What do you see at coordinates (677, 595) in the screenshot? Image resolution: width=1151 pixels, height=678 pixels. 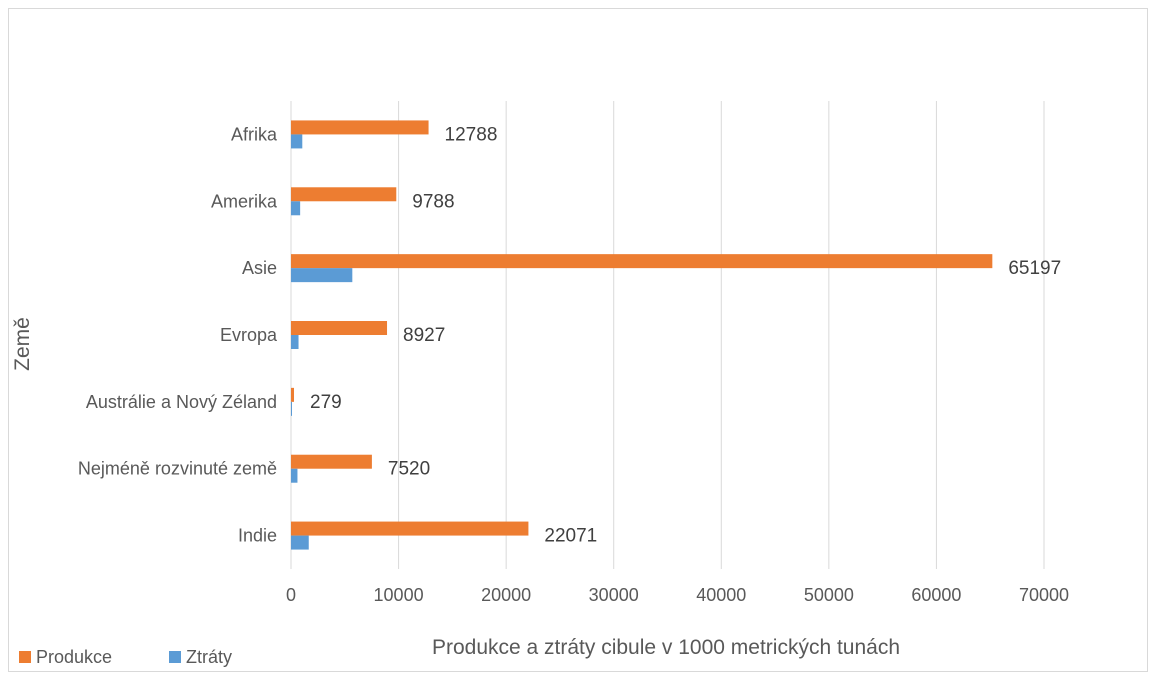 I see `tick-labels: 0 10000 20000 30000 40000 50000 60000 70000` at bounding box center [677, 595].